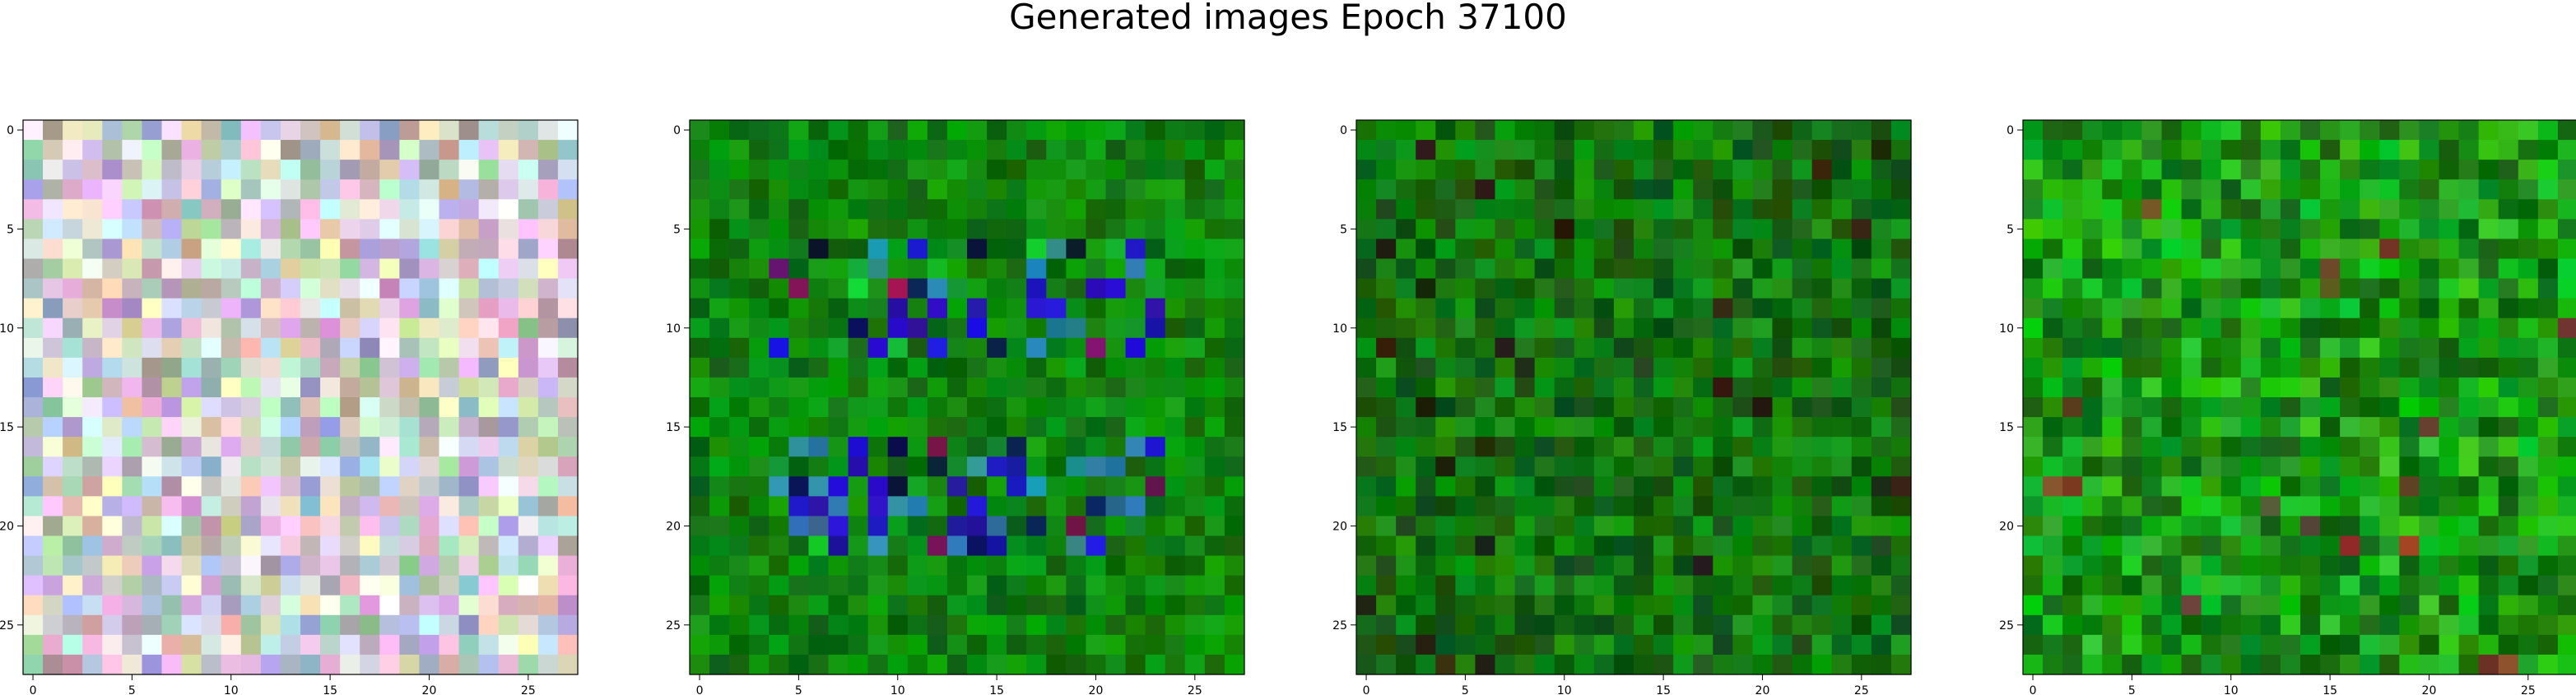 This screenshot has height=695, width=2576. What do you see at coordinates (673, 625) in the screenshot?
I see `y-tick-label: 25` at bounding box center [673, 625].